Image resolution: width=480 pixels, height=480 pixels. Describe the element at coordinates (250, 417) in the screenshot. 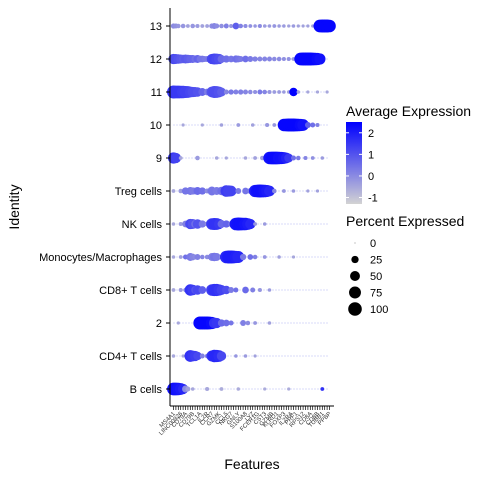

I see `x-tick-label: LYZ` at that location.